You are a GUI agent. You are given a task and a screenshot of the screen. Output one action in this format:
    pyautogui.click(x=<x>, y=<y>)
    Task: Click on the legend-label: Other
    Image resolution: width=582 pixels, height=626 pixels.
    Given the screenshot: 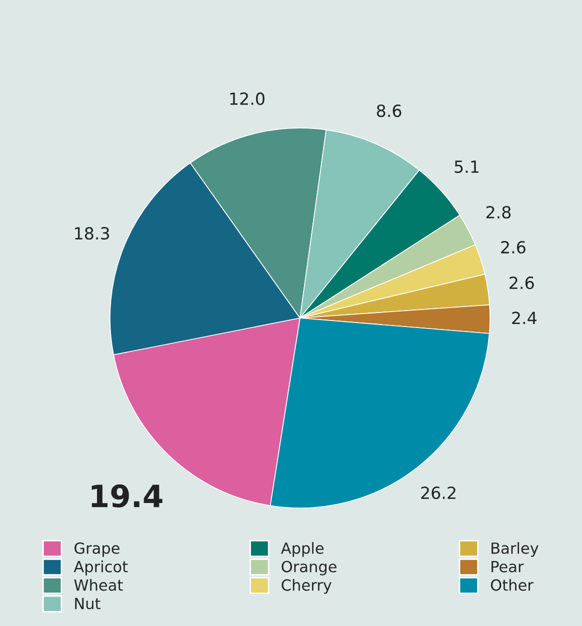 What is the action you would take?
    pyautogui.click(x=512, y=585)
    